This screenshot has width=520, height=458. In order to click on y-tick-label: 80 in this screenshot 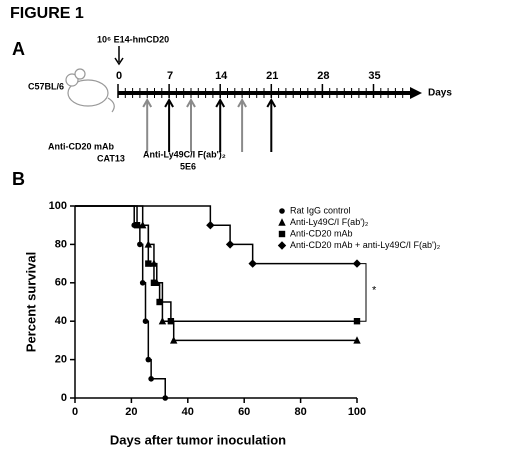, I will do `click(61, 244)`.